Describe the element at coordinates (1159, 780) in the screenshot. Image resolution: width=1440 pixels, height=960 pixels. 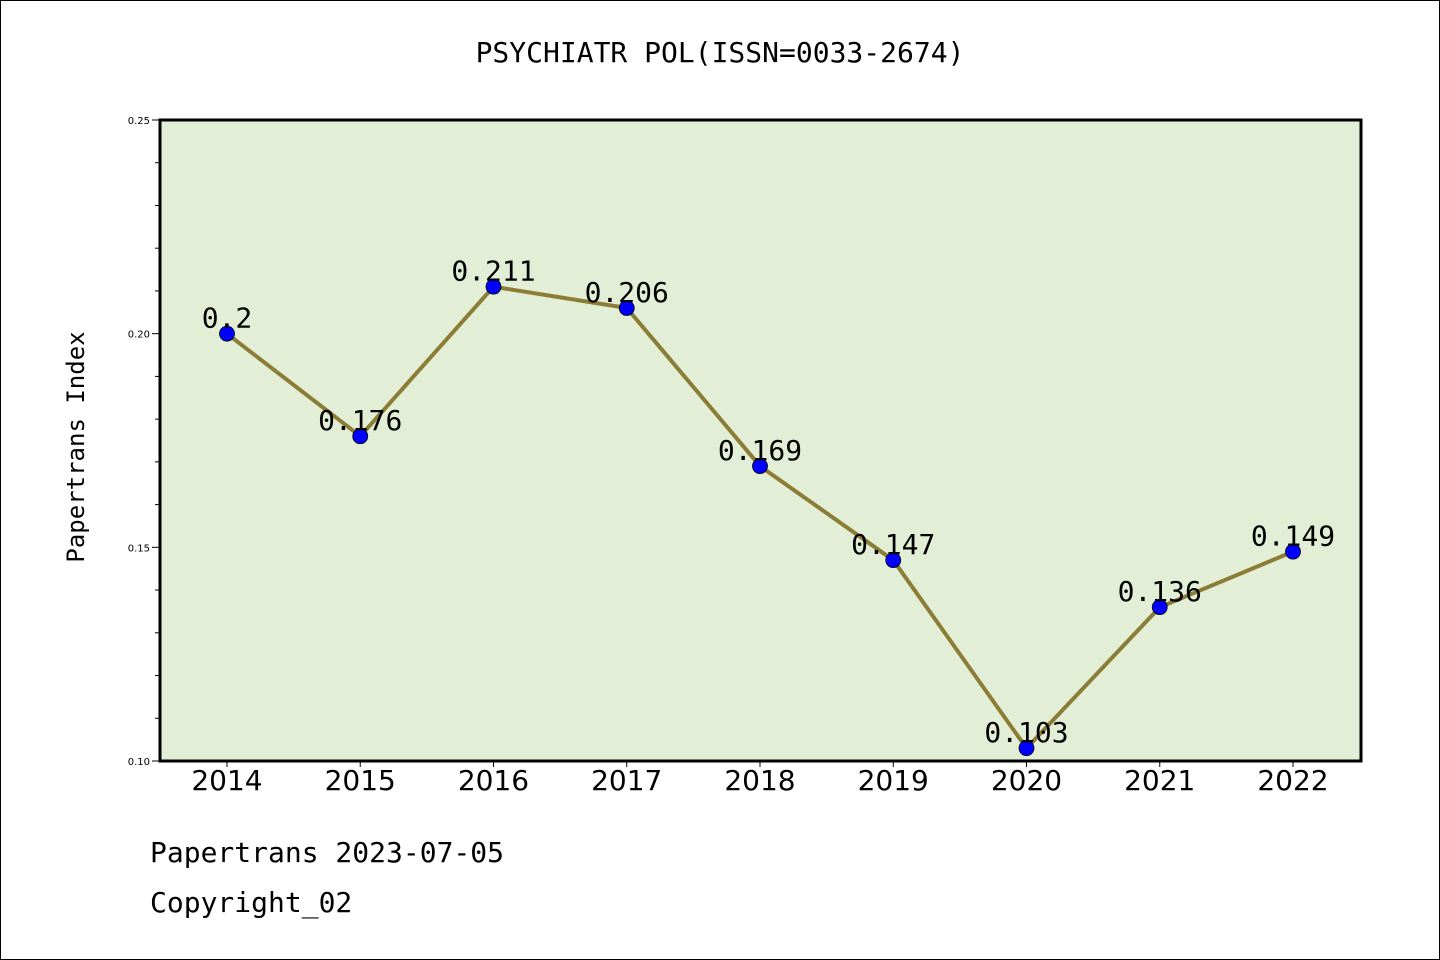
I see `x-tick-label: 2021` at that location.